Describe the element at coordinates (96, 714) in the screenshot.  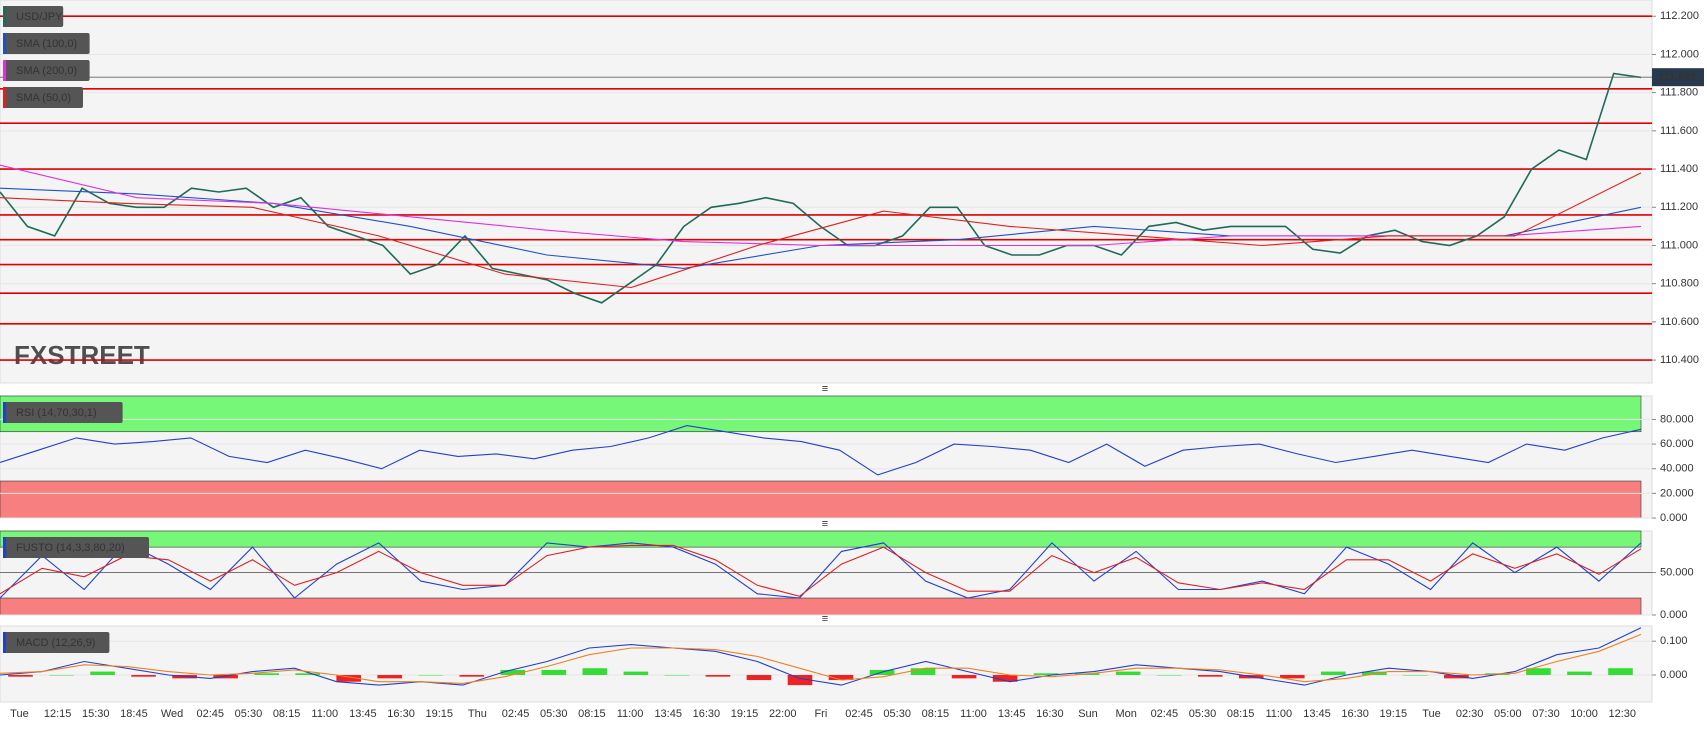
I see `x-tick-label: 15:30` at that location.